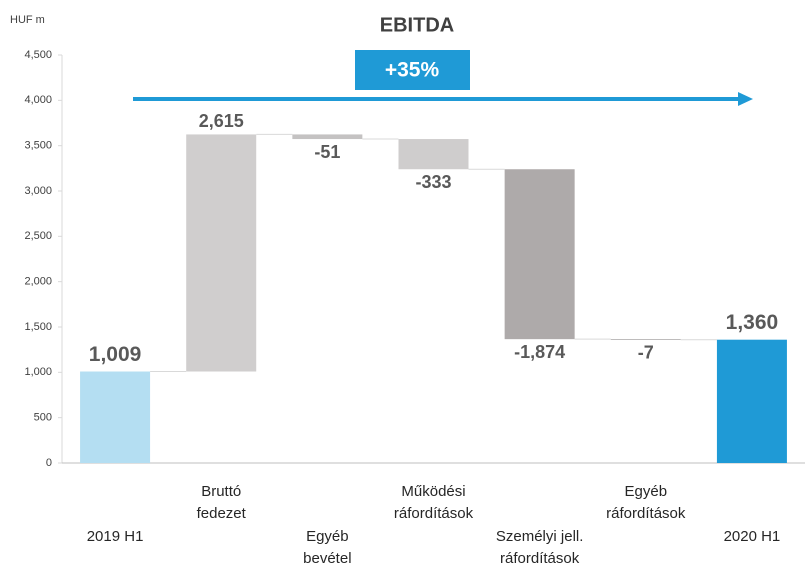  I want to click on value-label: 1,360, so click(752, 322).